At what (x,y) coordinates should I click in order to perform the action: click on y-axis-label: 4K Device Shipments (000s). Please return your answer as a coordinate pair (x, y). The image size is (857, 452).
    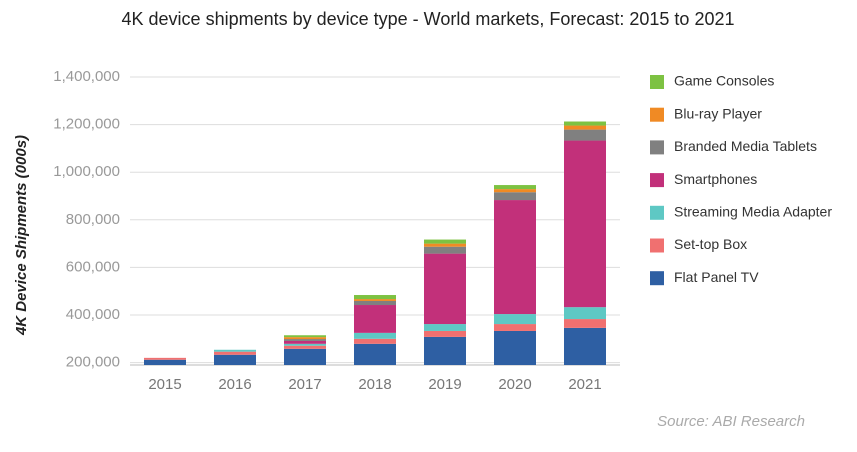
    Looking at the image, I should click on (21, 235).